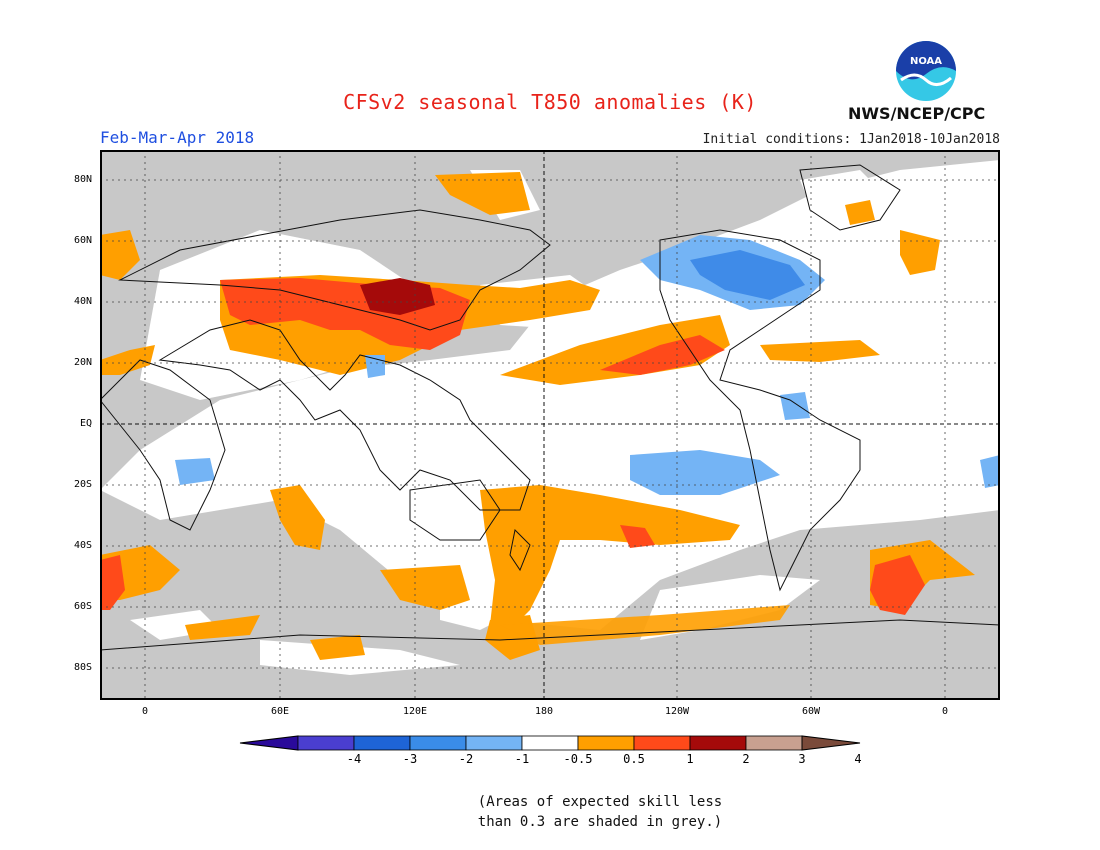  Describe the element at coordinates (550, 102) in the screenshot. I see `map-title: CFSv2 seasonal T850 anomalies (K)` at that location.